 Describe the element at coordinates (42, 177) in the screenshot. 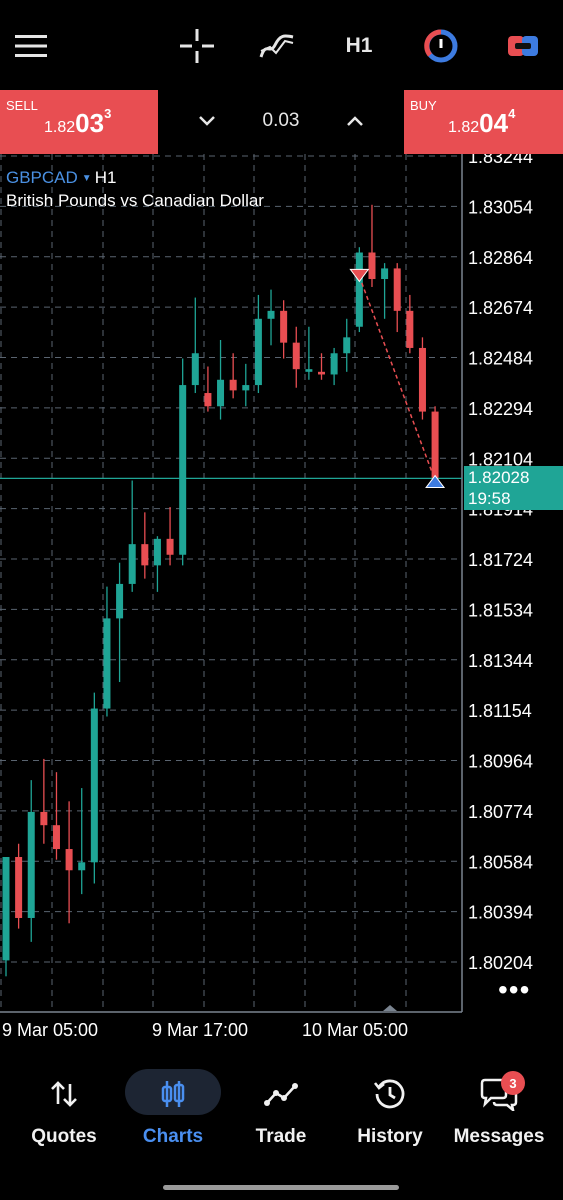

I see `symbol-name: GBPCAD` at that location.